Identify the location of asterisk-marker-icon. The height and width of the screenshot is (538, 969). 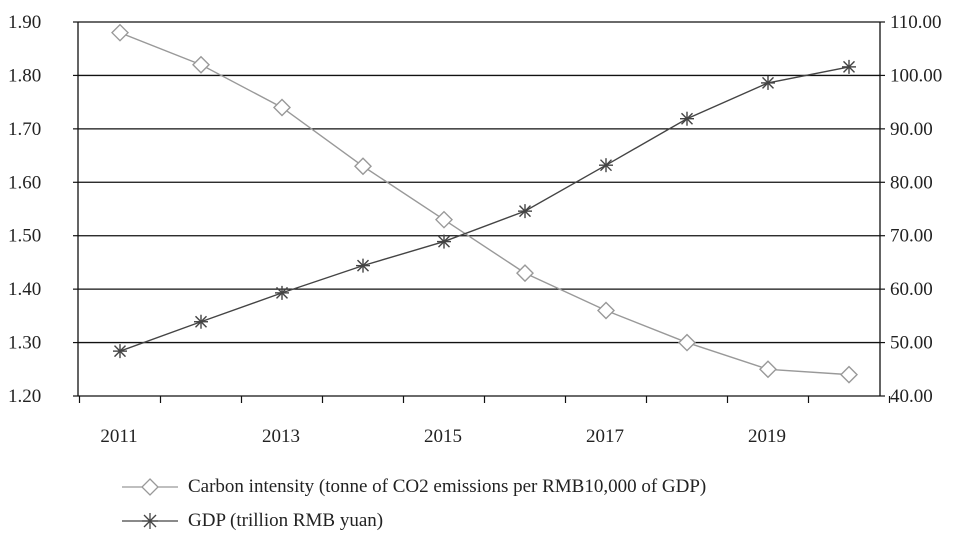
(150, 521).